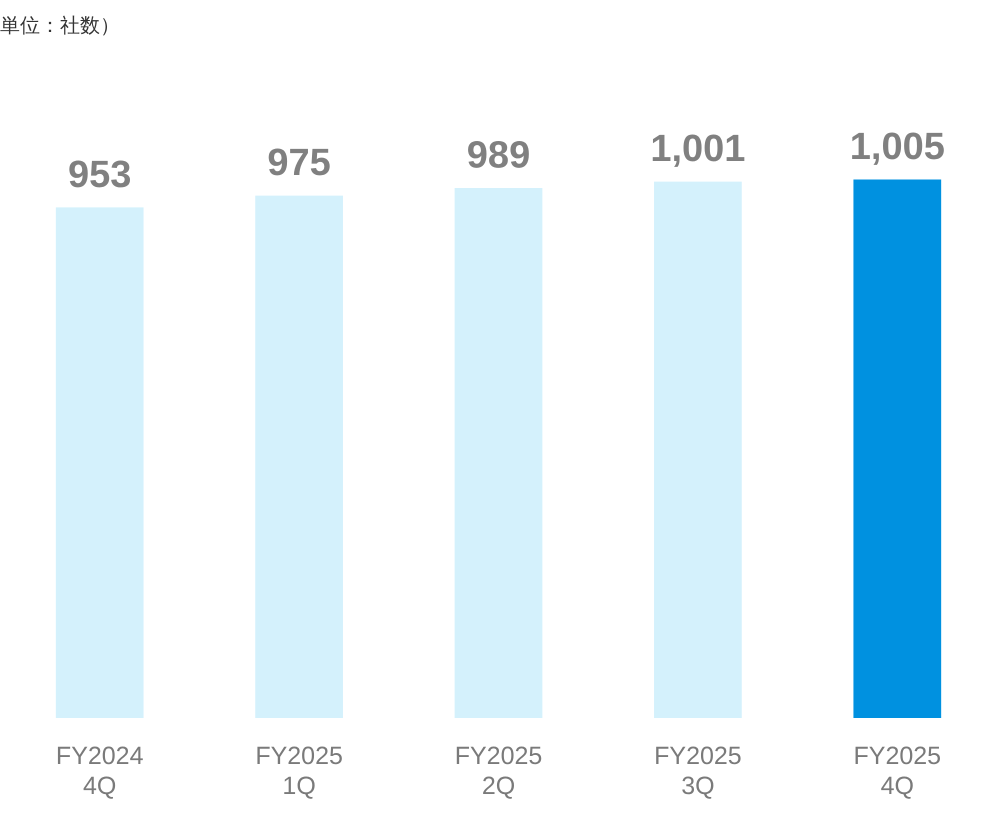 The width and height of the screenshot is (997, 826). Describe the element at coordinates (100, 175) in the screenshot. I see `data-label: 953` at that location.